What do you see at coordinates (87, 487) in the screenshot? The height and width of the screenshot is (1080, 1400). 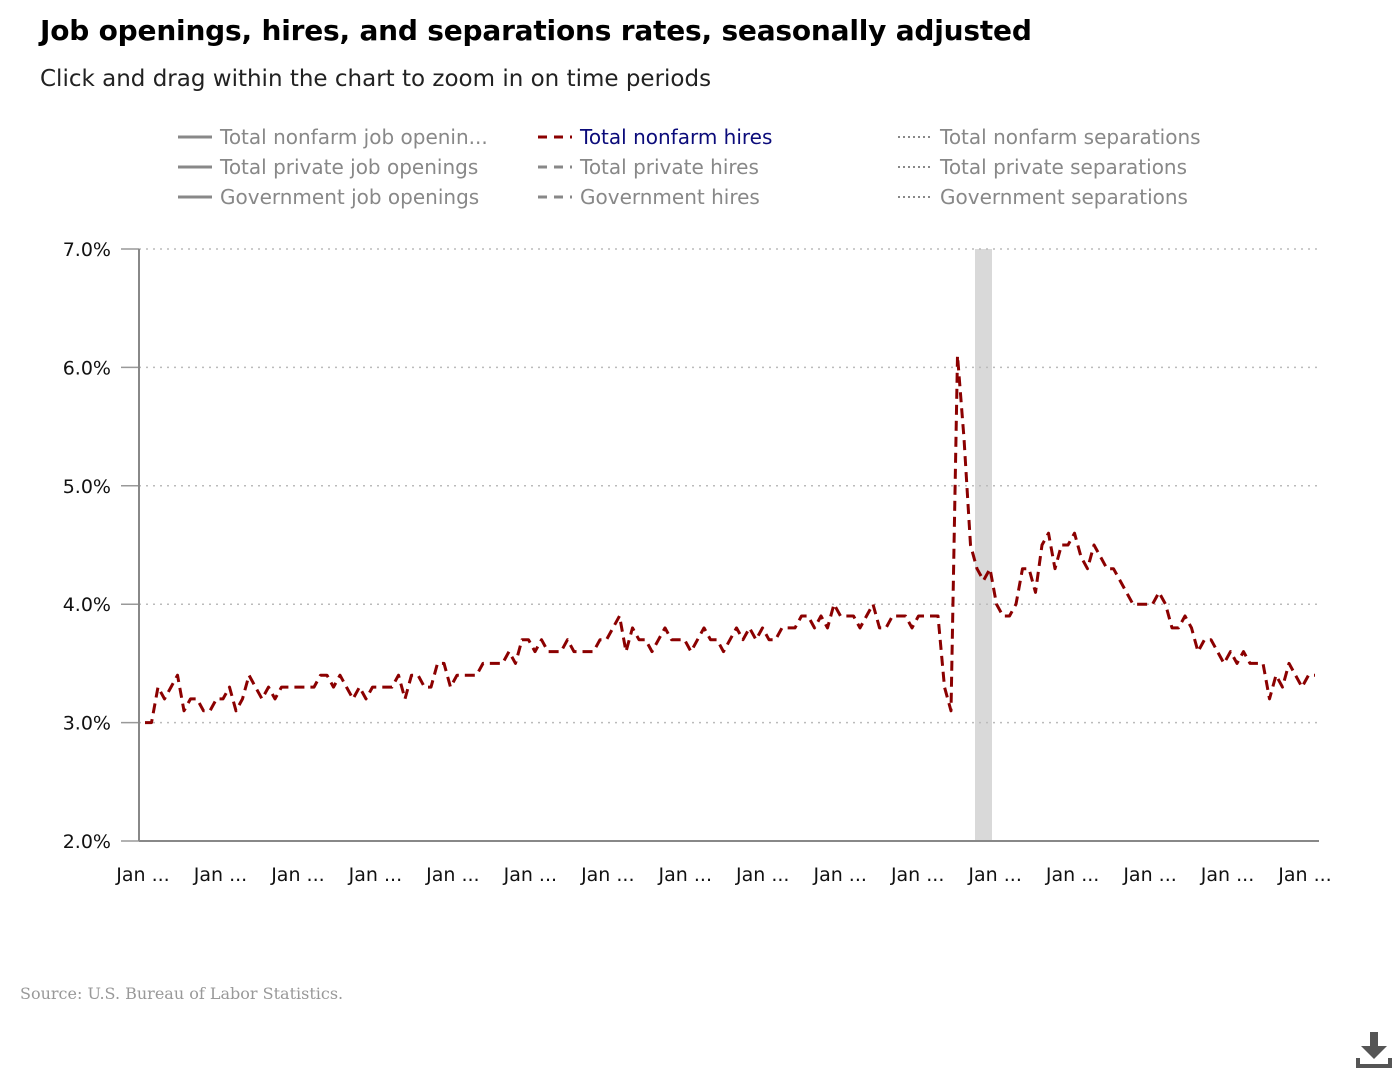 I see `y-tick-label: 5.0%` at bounding box center [87, 487].